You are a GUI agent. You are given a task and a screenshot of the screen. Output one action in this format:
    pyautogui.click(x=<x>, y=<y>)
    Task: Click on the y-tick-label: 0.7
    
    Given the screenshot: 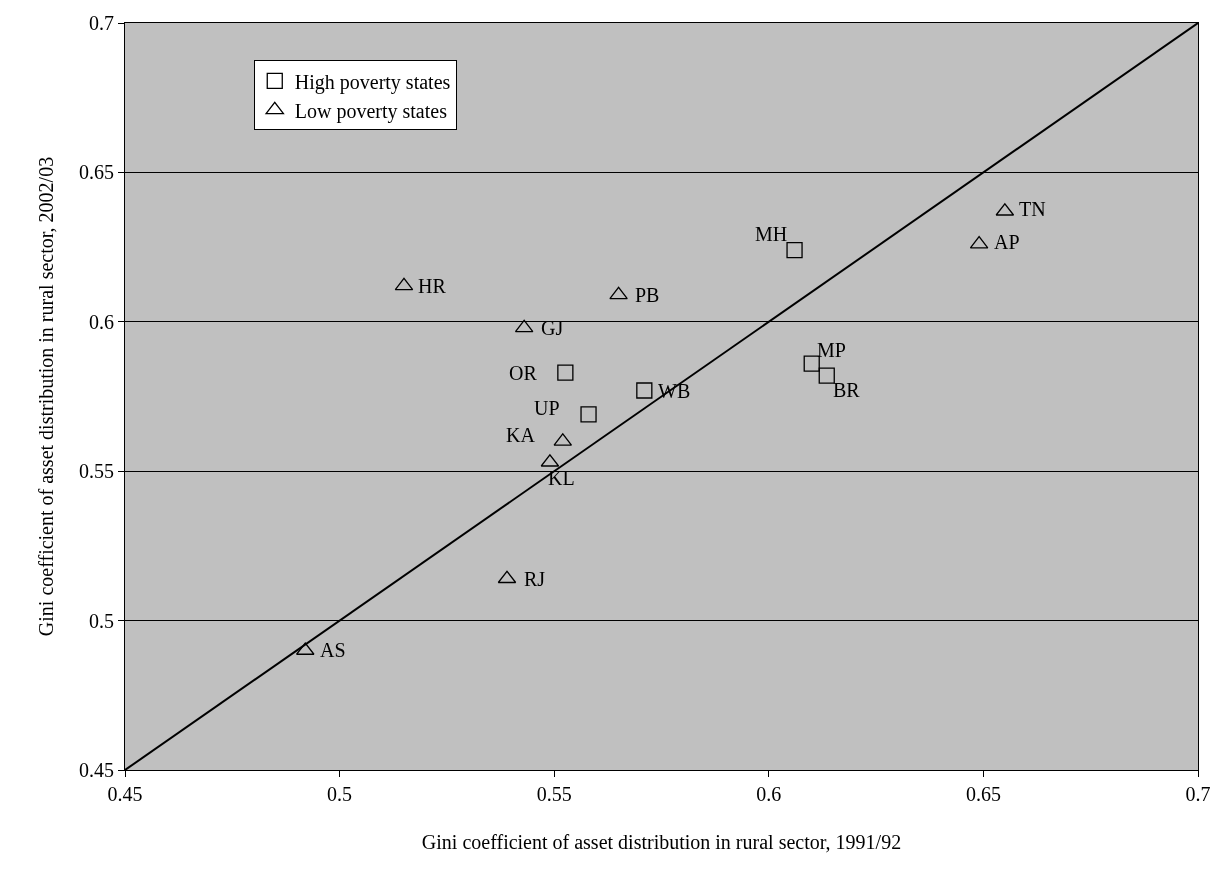 What is the action you would take?
    pyautogui.click(x=101, y=23)
    